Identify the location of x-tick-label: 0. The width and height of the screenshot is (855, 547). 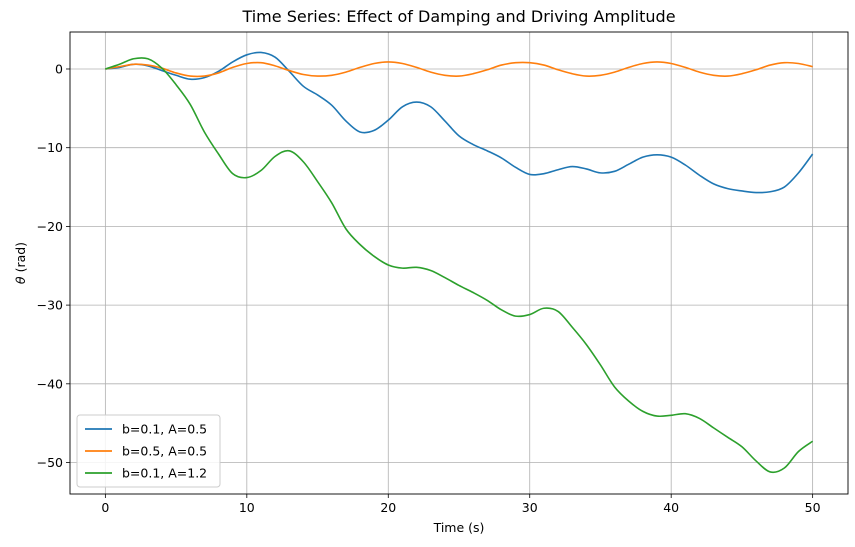
(105, 507).